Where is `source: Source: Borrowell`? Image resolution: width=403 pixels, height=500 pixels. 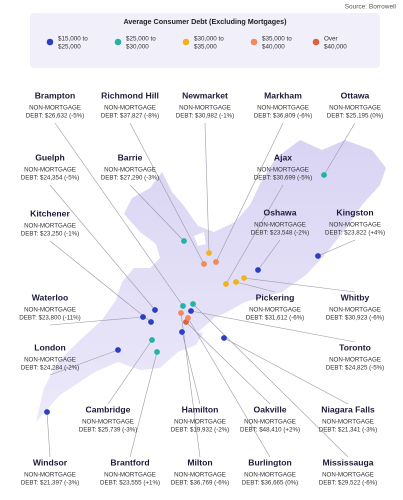 source: Source: Borrowell is located at coordinates (371, 7).